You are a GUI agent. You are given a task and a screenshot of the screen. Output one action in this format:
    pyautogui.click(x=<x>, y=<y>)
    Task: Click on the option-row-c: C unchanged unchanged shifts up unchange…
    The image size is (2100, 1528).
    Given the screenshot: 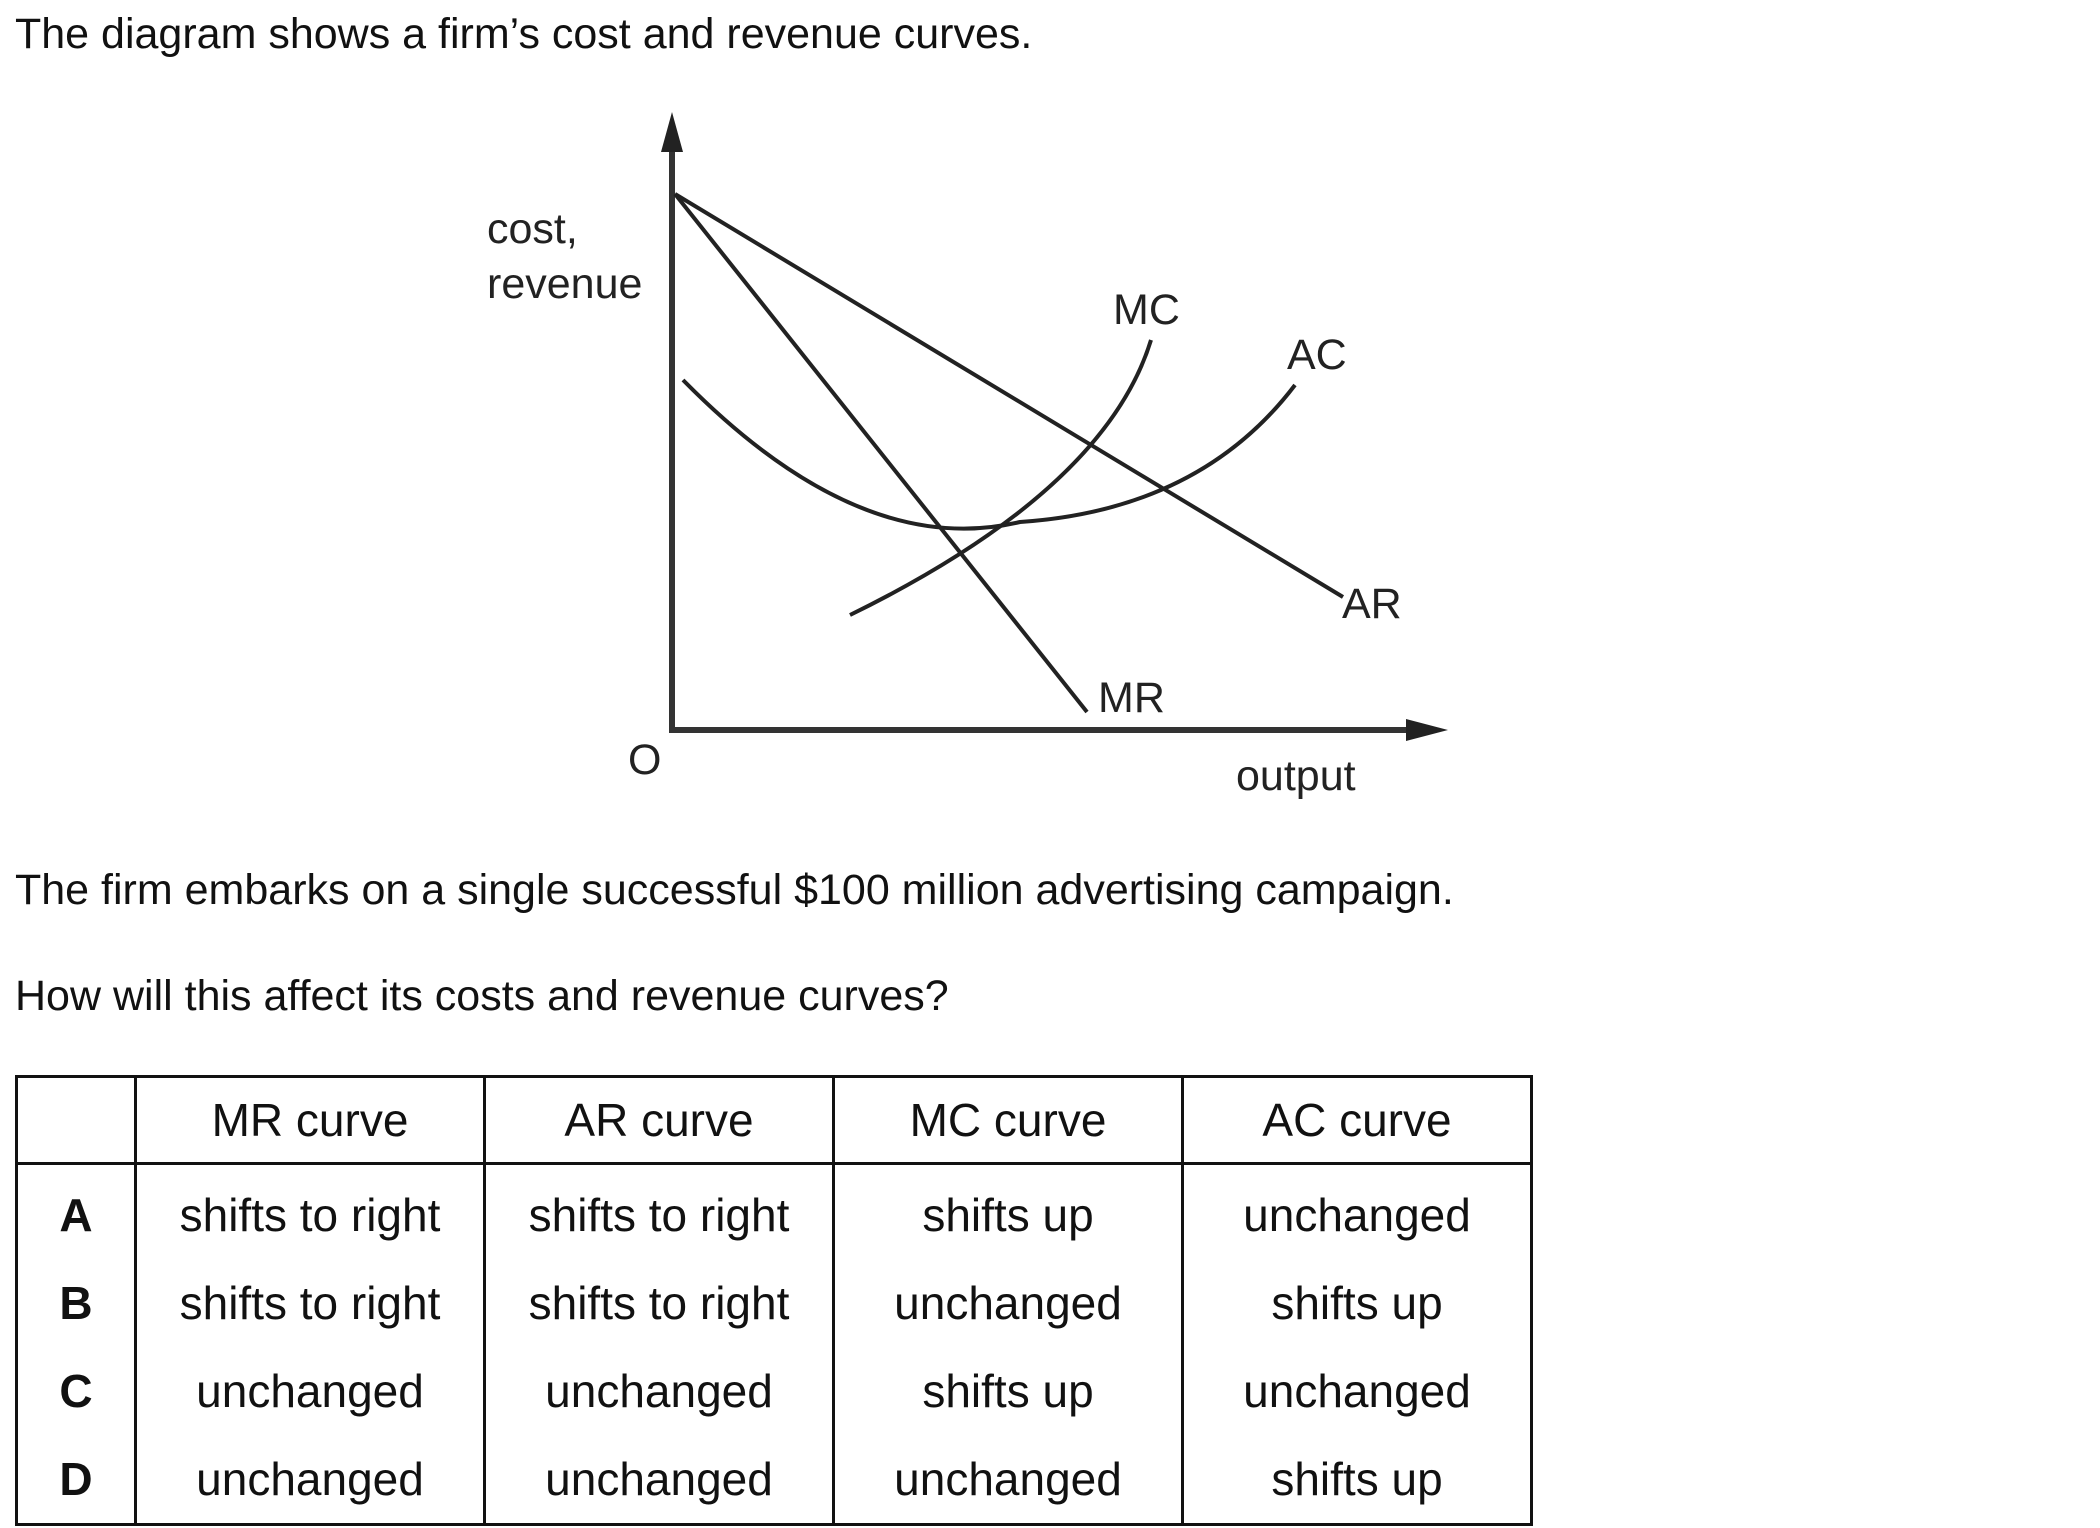 What is the action you would take?
    pyautogui.click(x=774, y=1391)
    